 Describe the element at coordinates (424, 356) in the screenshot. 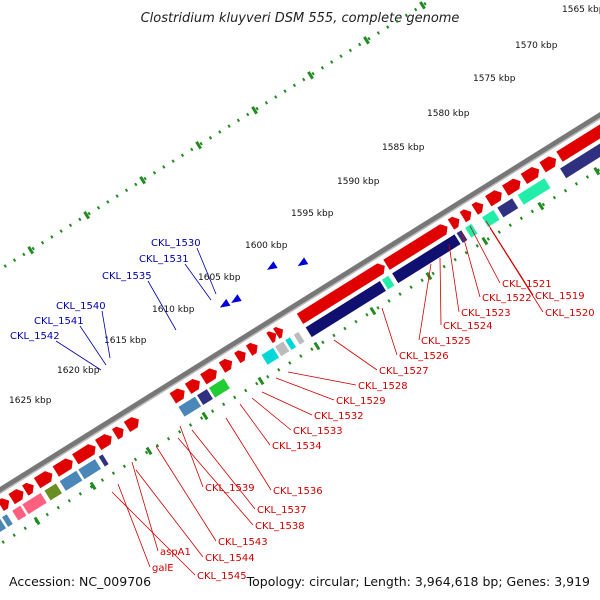

I see `forward-gene-label: CKL_1526` at that location.